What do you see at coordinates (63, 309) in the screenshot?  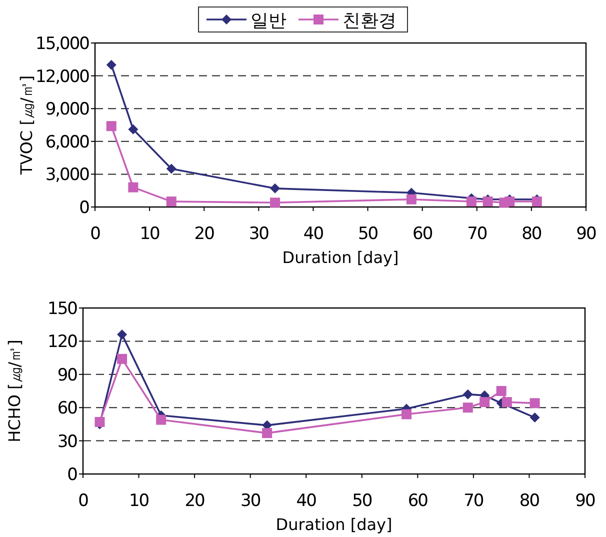 I see `y-tick-label: 150` at bounding box center [63, 309].